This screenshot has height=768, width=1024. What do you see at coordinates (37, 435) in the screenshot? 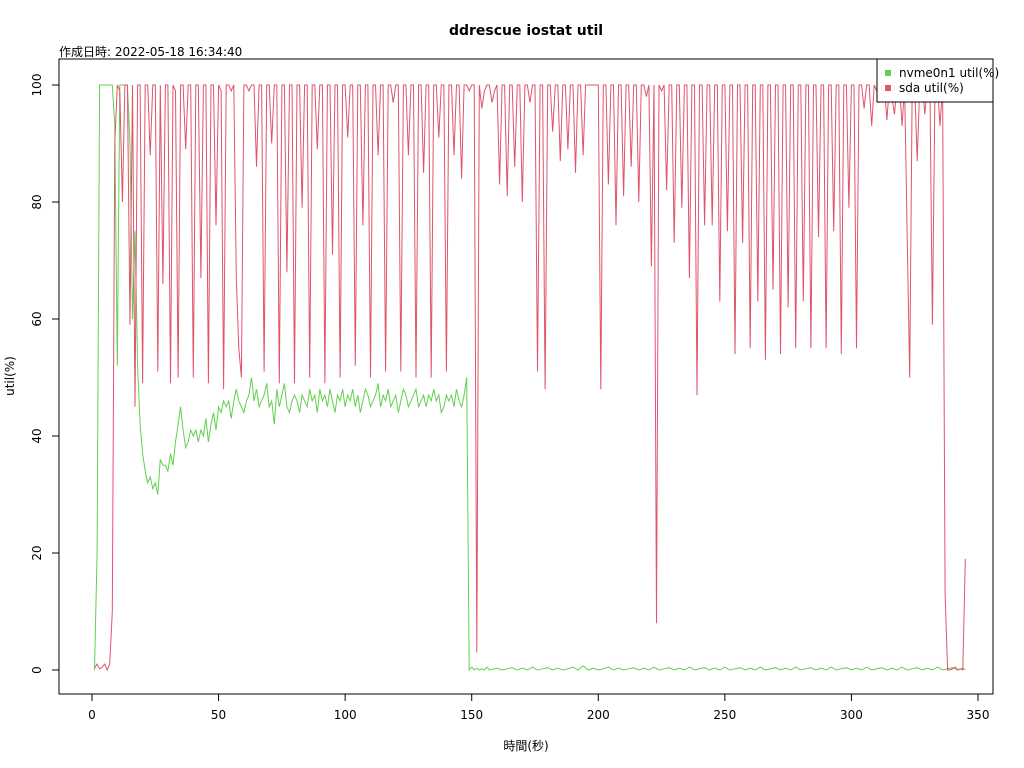
I see `y-tick-label: 40` at bounding box center [37, 435].